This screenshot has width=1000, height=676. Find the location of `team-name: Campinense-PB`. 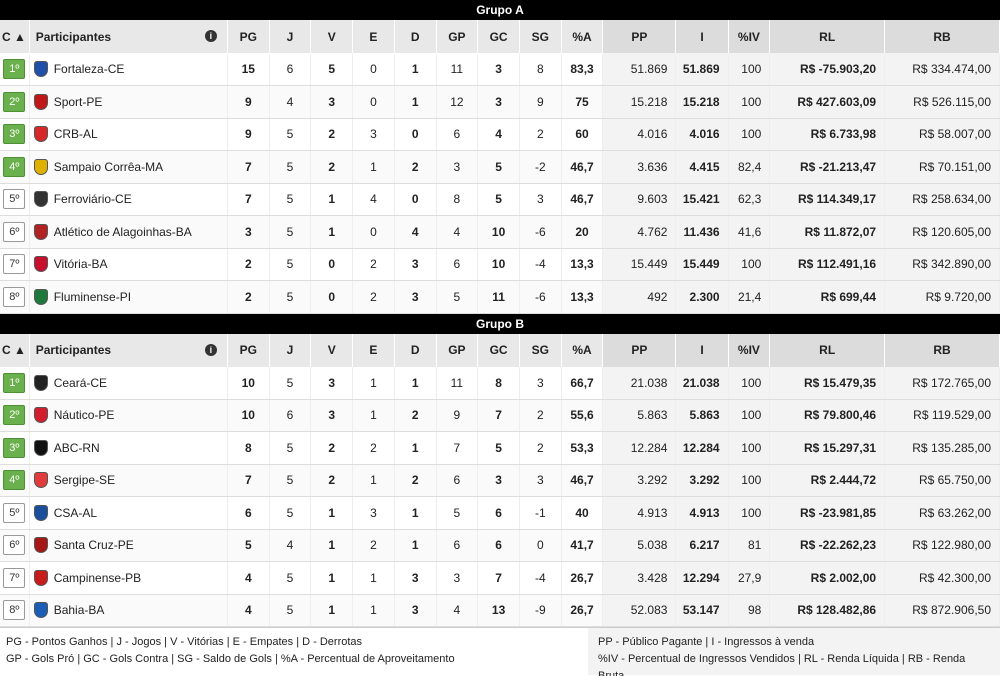

team-name: Campinense-PB is located at coordinates (97, 577).